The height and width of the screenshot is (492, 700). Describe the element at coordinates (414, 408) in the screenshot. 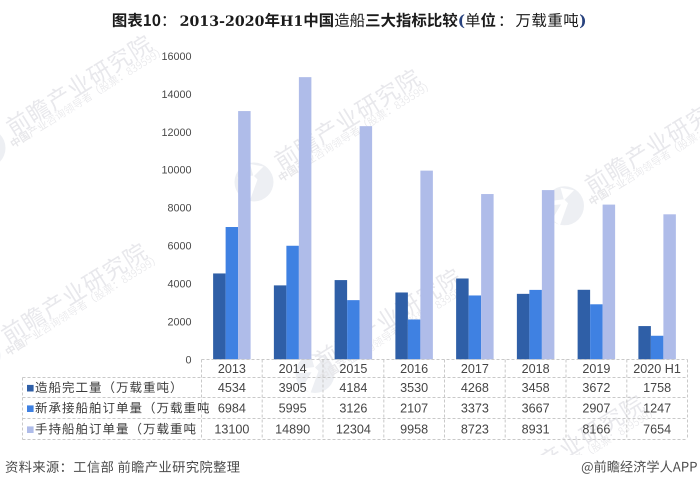

I see `svg-text: 2107` at that location.